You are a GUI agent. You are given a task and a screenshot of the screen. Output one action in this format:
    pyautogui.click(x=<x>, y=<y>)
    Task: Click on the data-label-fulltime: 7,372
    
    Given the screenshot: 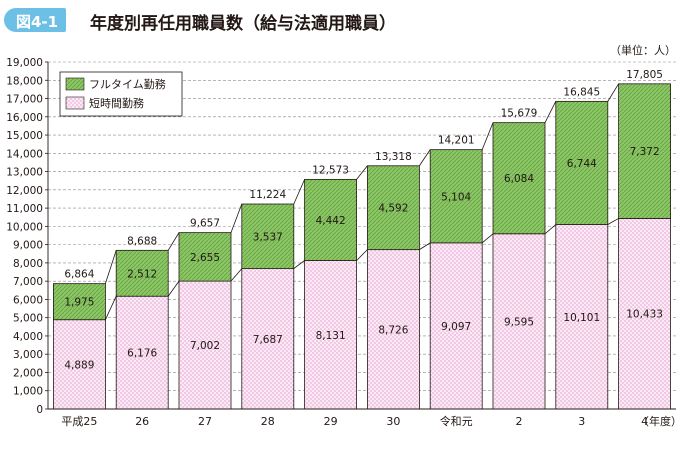 What is the action you would take?
    pyautogui.click(x=645, y=152)
    